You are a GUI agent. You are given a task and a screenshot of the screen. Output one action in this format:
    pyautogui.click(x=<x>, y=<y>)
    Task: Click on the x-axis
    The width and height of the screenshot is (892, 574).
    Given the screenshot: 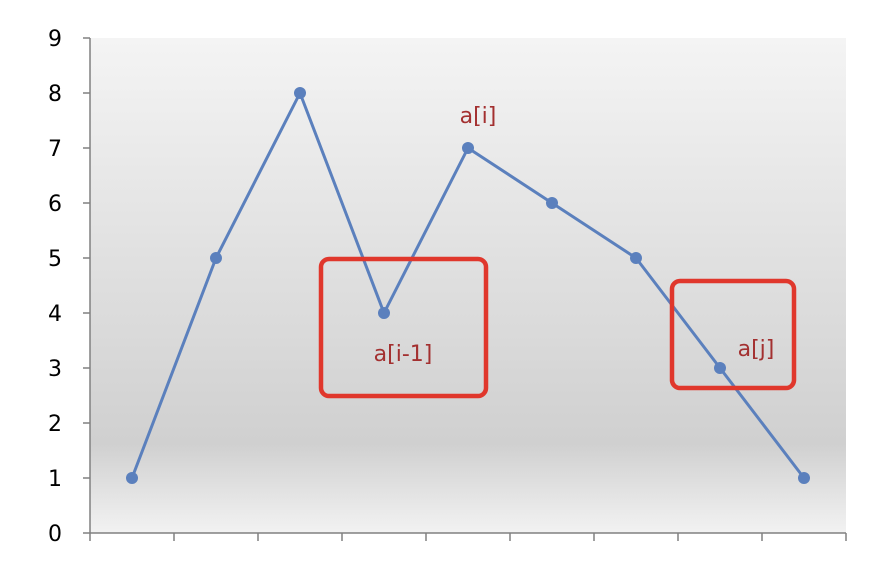 What is the action you would take?
    pyautogui.click(x=468, y=536)
    